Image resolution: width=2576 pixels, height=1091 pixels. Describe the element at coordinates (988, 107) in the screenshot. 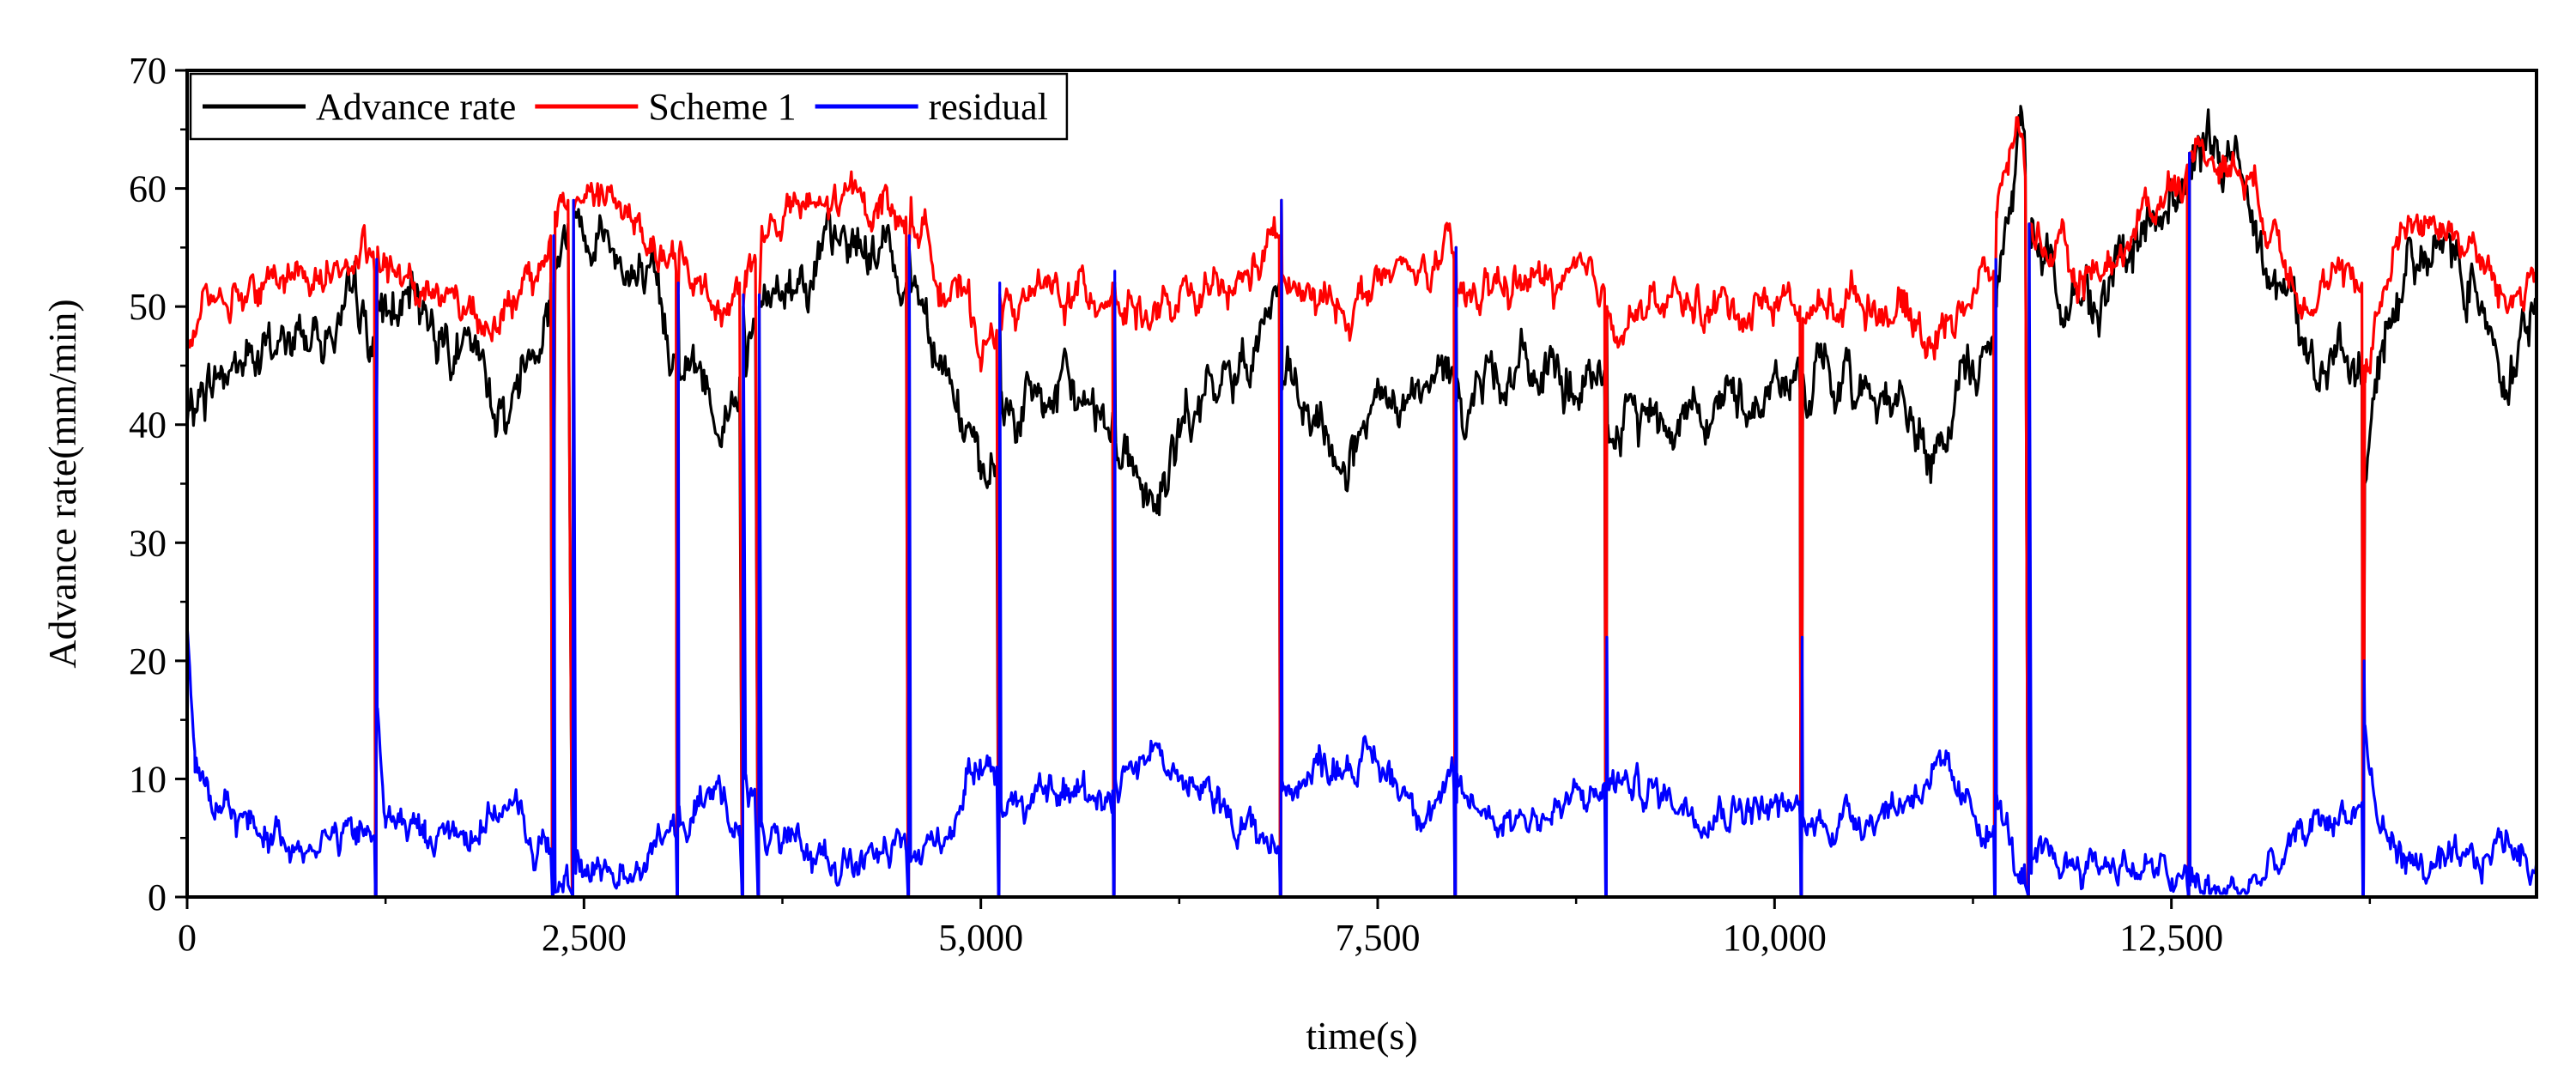

I see `legend-label-residual: residual` at that location.